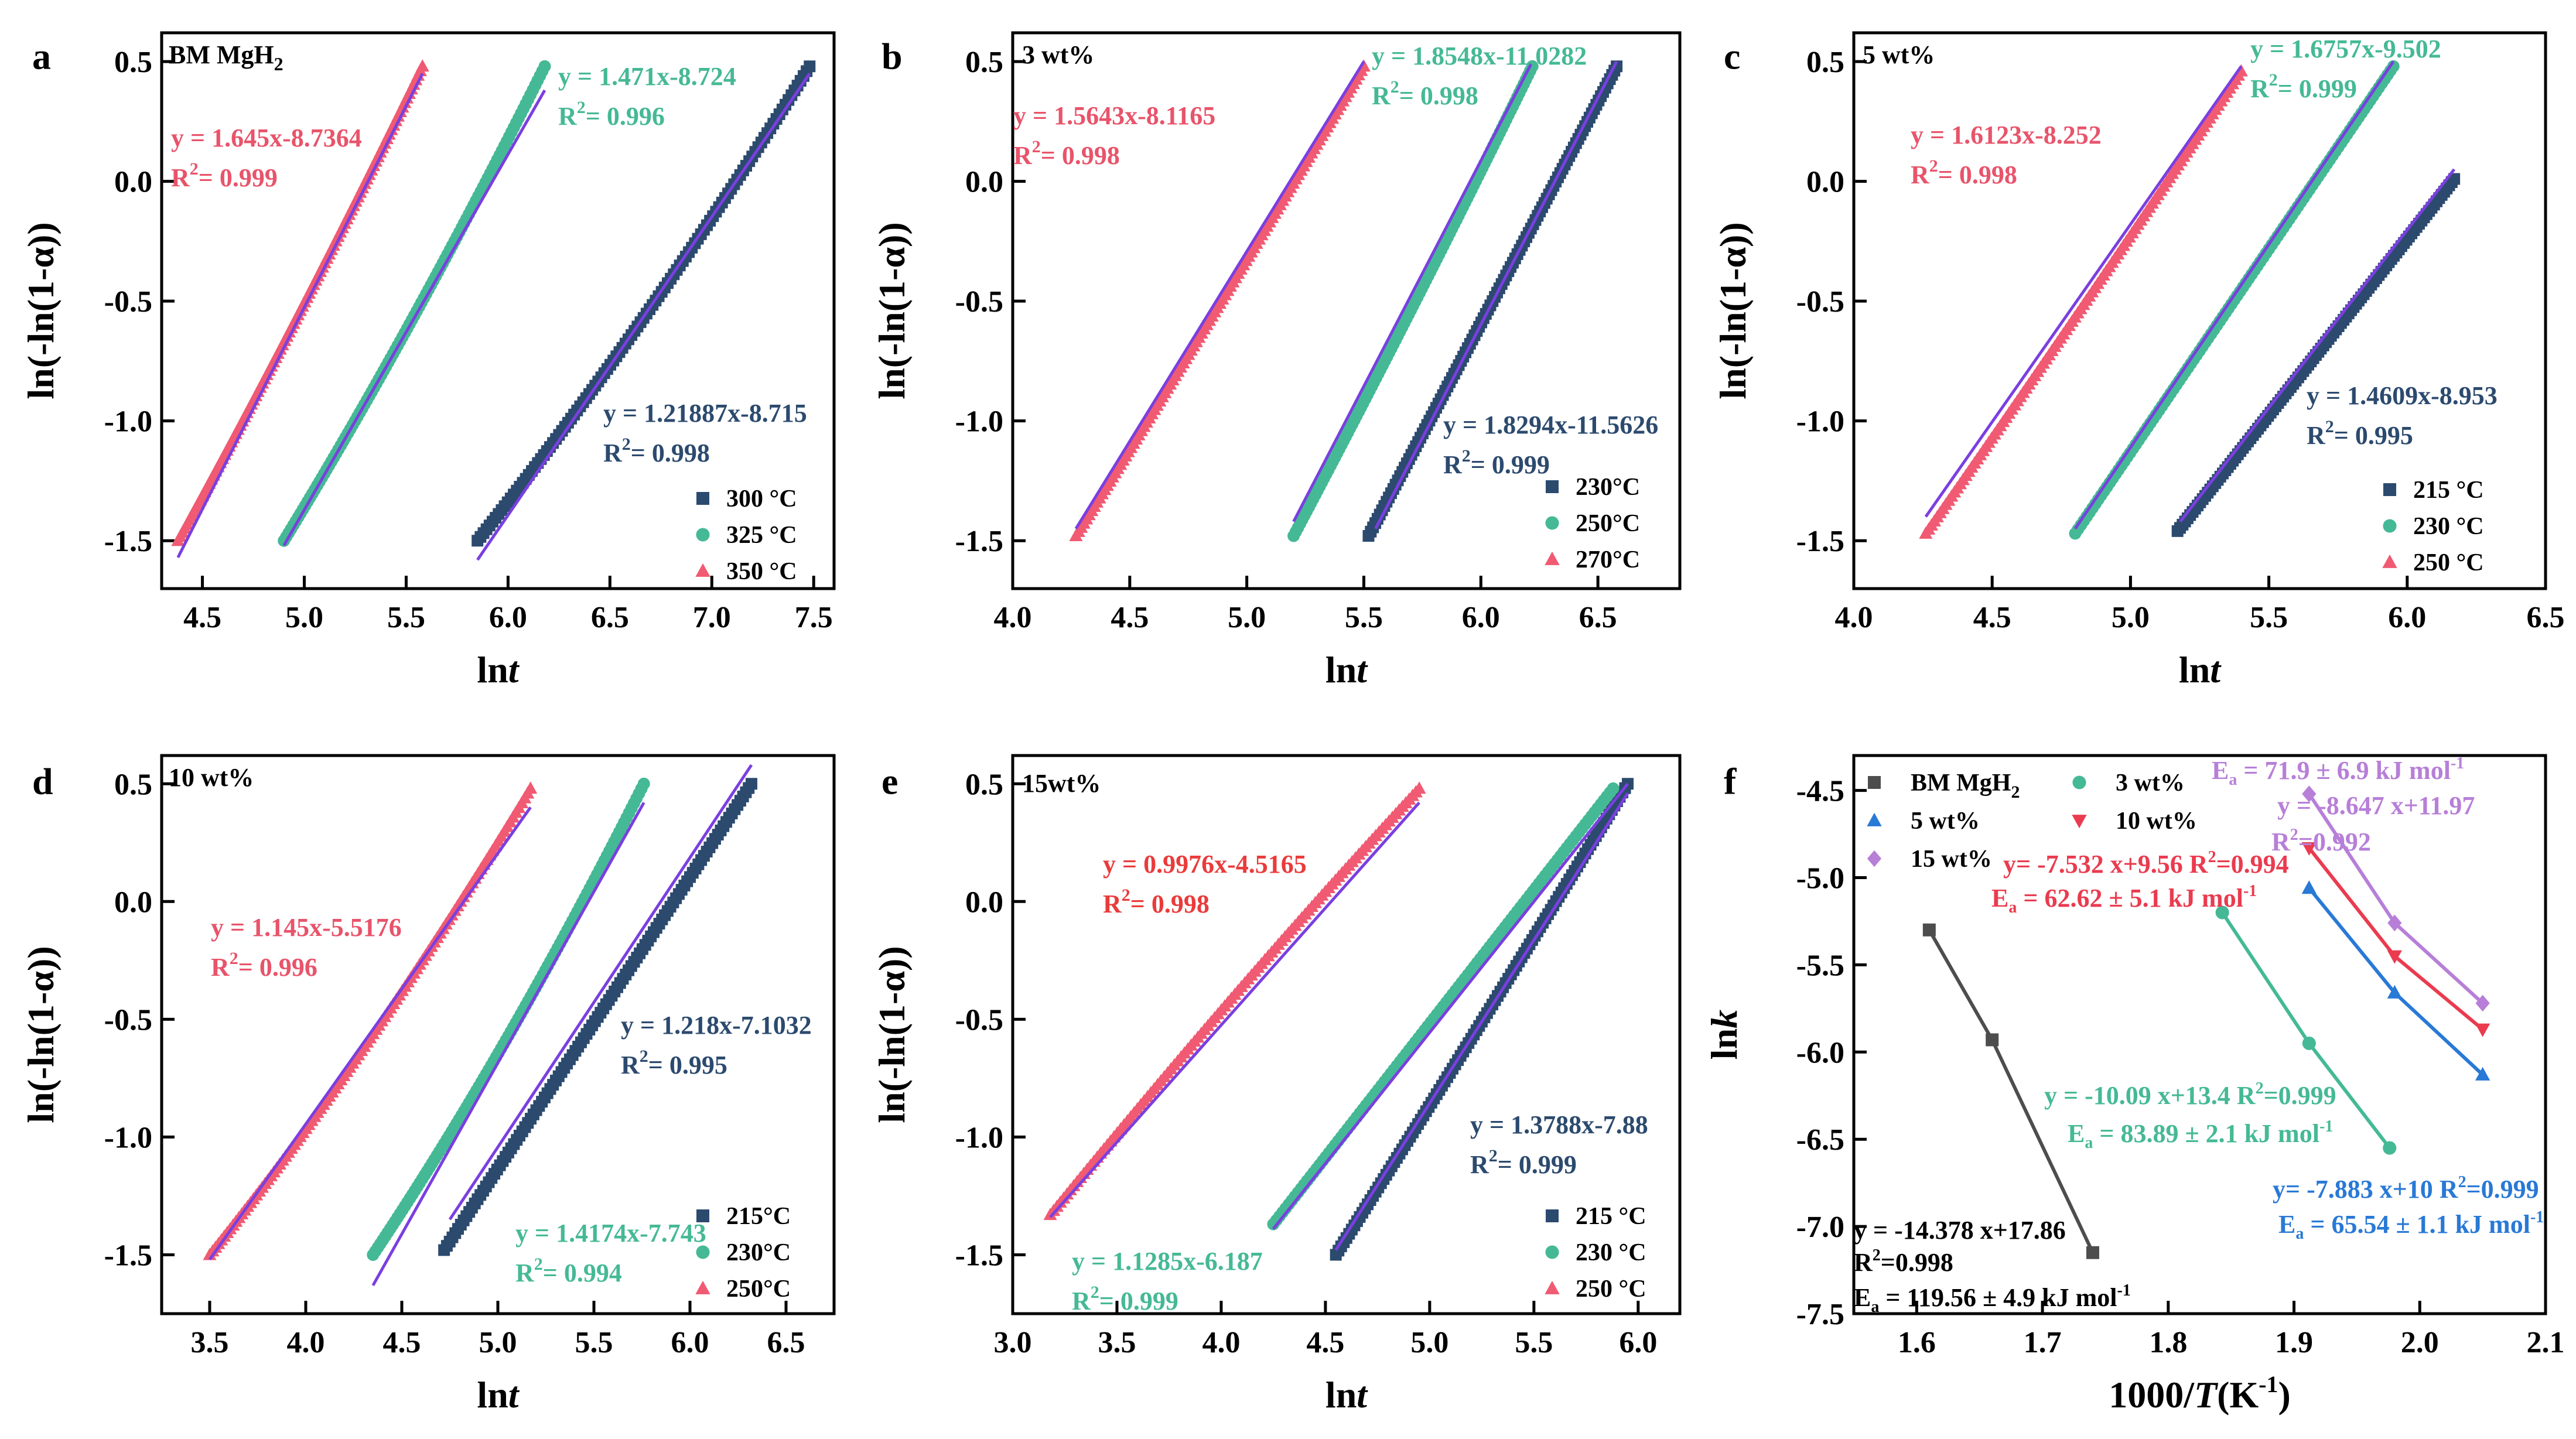 The height and width of the screenshot is (1439, 2576). I want to click on y-axis-label-c: ln(-ln(1-α)), so click(1733, 310).